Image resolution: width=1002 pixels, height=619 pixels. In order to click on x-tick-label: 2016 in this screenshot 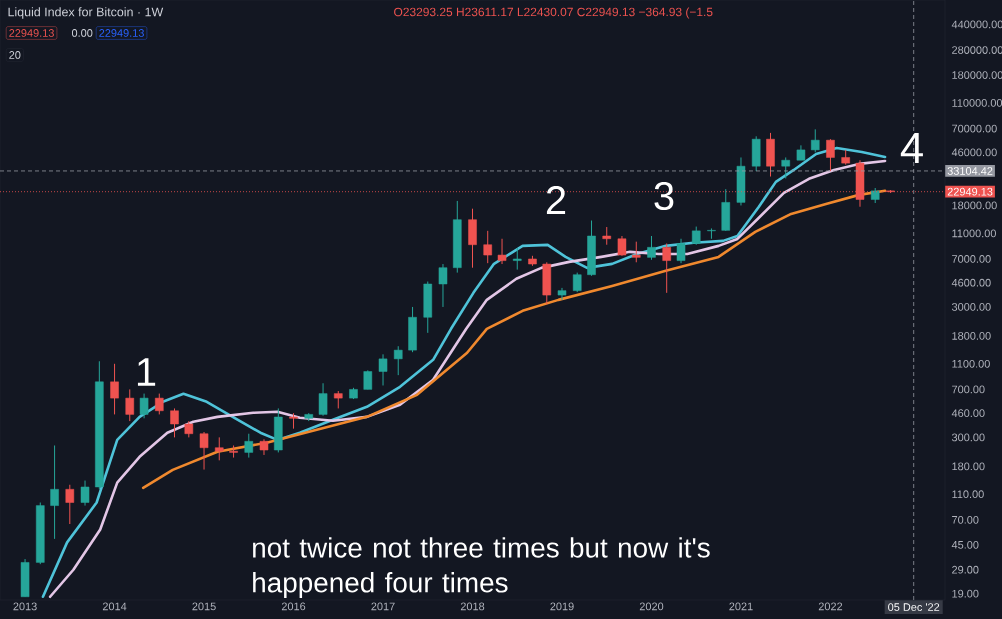, I will do `click(293, 606)`.